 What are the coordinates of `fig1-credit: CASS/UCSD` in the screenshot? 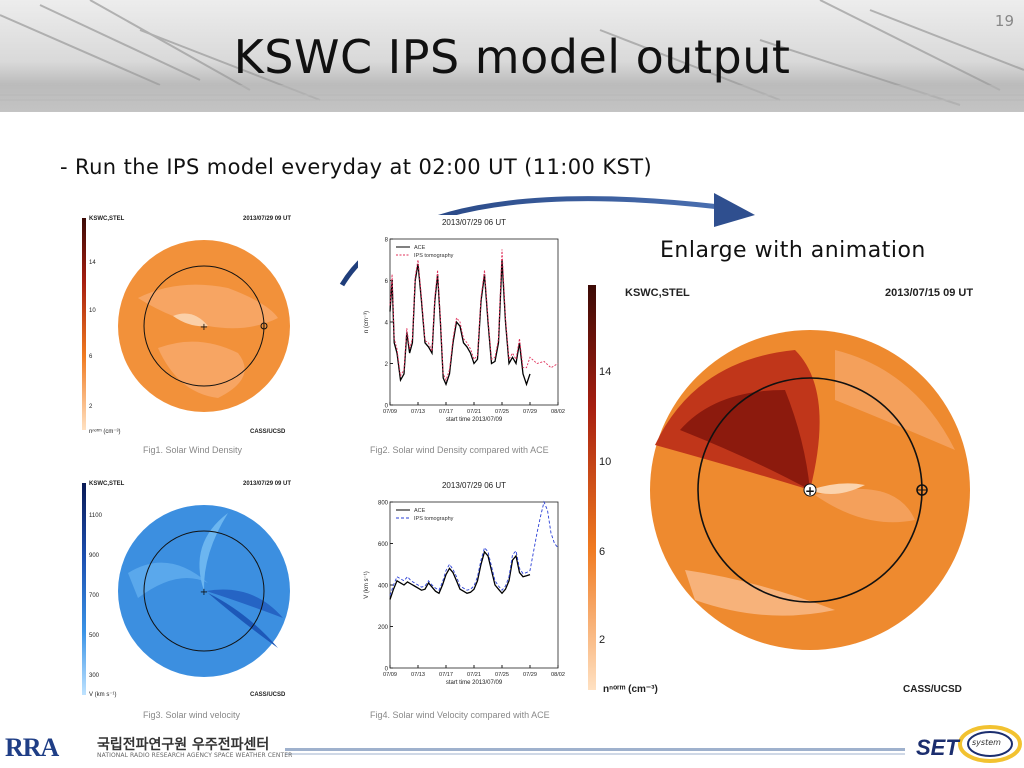 It's located at (268, 432).